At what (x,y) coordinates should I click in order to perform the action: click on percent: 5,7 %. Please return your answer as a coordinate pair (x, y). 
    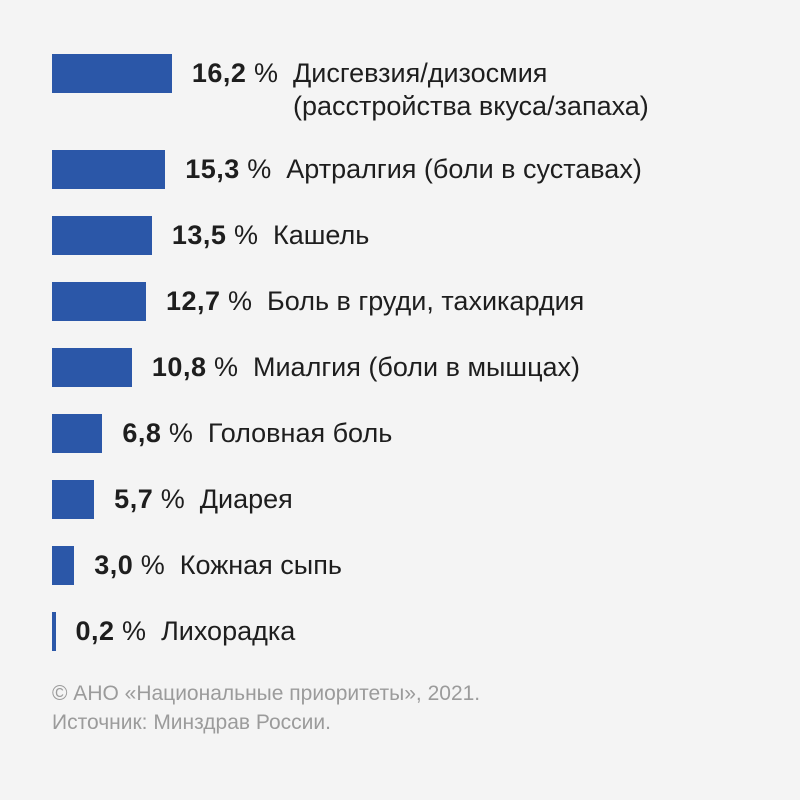
    Looking at the image, I should click on (149, 499).